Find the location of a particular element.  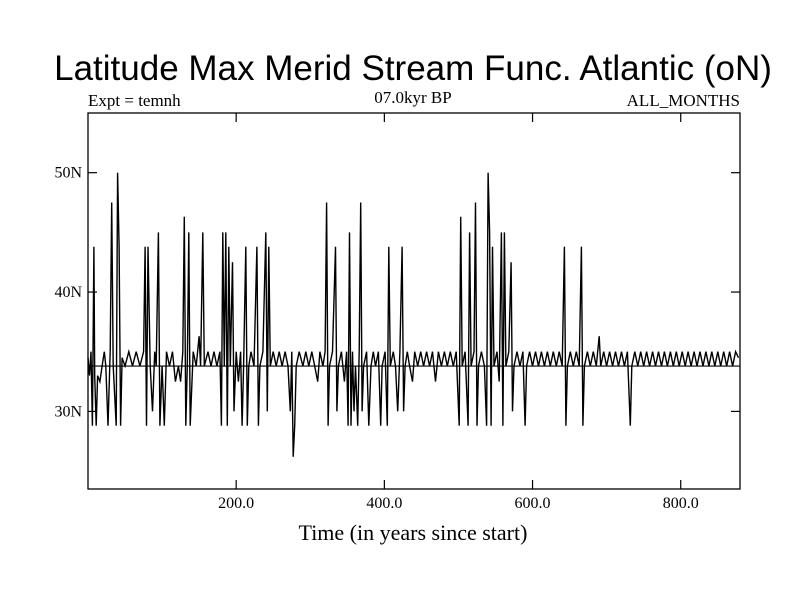

x-tick-label: 600.0 is located at coordinates (533, 503).